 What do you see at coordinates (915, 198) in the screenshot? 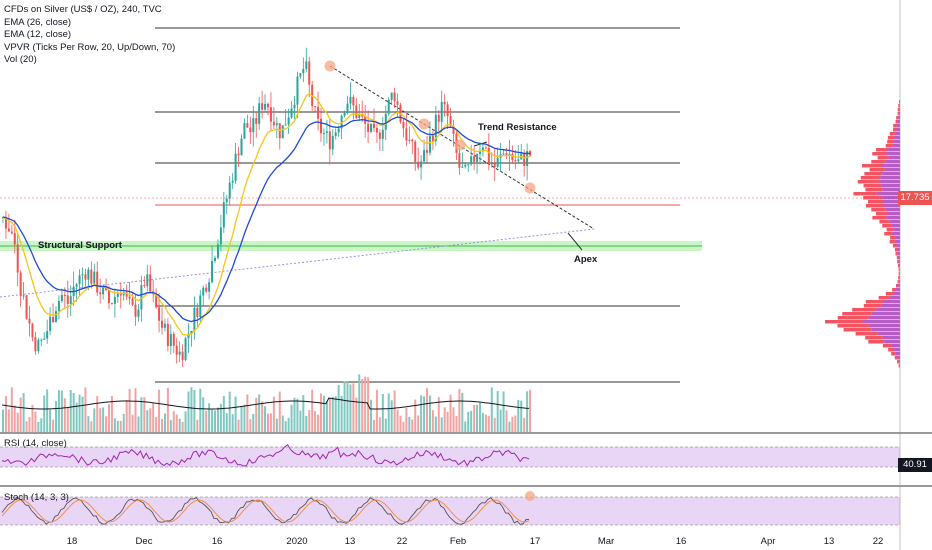
I see `last-price-tag: 17.735` at bounding box center [915, 198].